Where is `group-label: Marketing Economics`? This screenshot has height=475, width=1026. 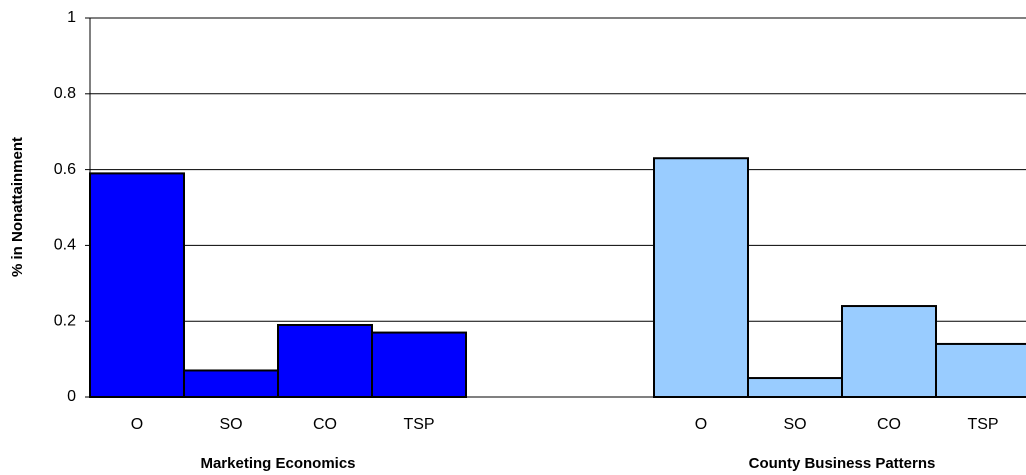 group-label: Marketing Economics is located at coordinates (277, 463).